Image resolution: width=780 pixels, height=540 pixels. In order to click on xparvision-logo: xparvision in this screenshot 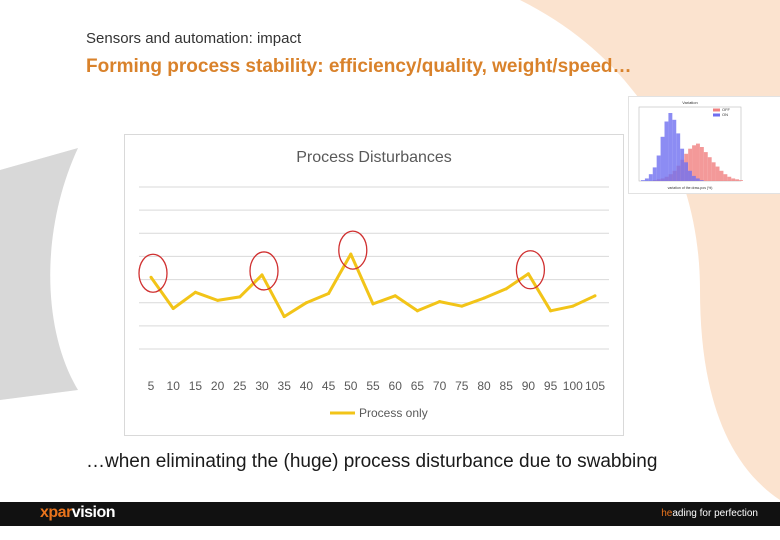, I will do `click(78, 513)`.